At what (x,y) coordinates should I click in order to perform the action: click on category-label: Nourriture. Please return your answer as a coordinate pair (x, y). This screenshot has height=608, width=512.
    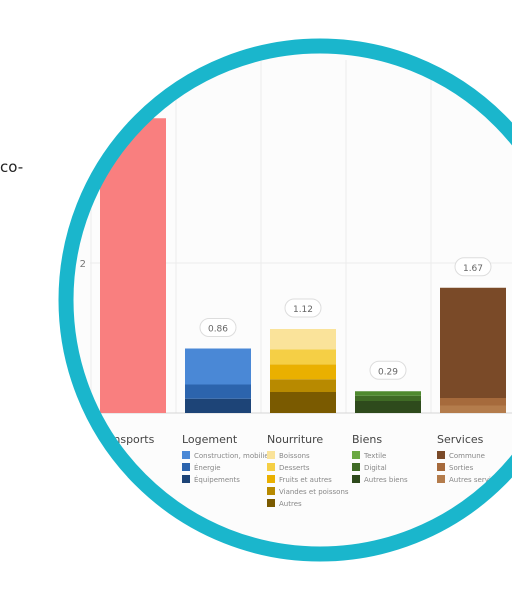
    Looking at the image, I should click on (295, 439).